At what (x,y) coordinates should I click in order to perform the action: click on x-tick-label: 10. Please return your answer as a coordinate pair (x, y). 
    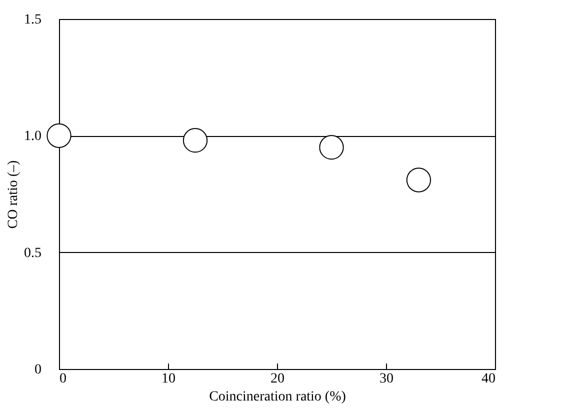
    Looking at the image, I should click on (169, 379).